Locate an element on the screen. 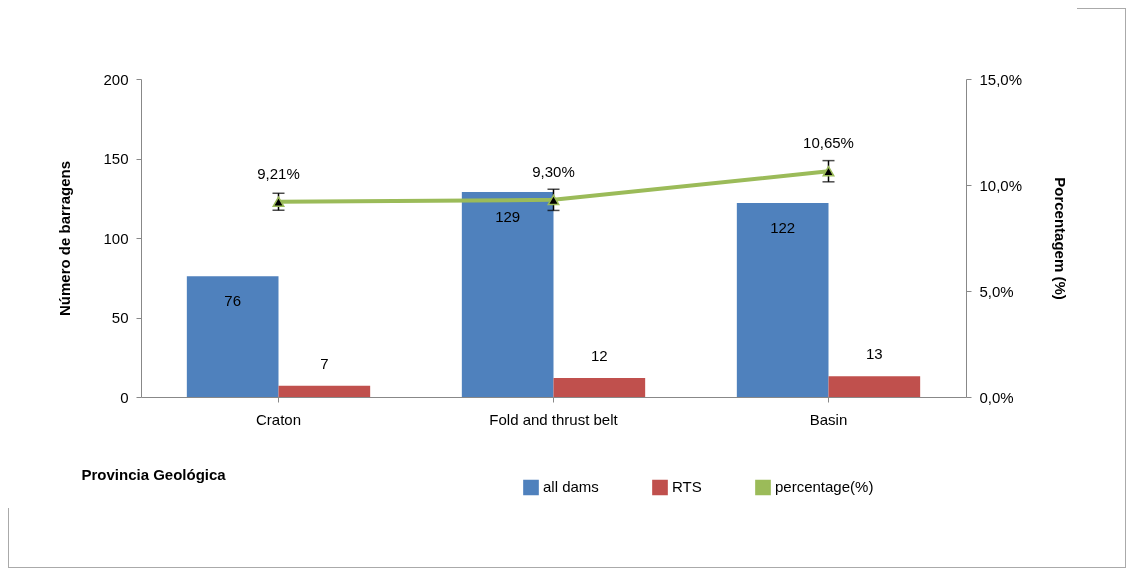  y-tick-label: 200 is located at coordinates (116, 79).